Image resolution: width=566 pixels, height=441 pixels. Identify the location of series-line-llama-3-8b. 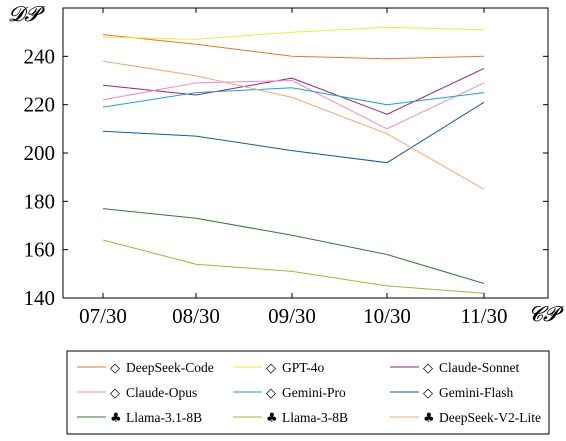
(293, 266).